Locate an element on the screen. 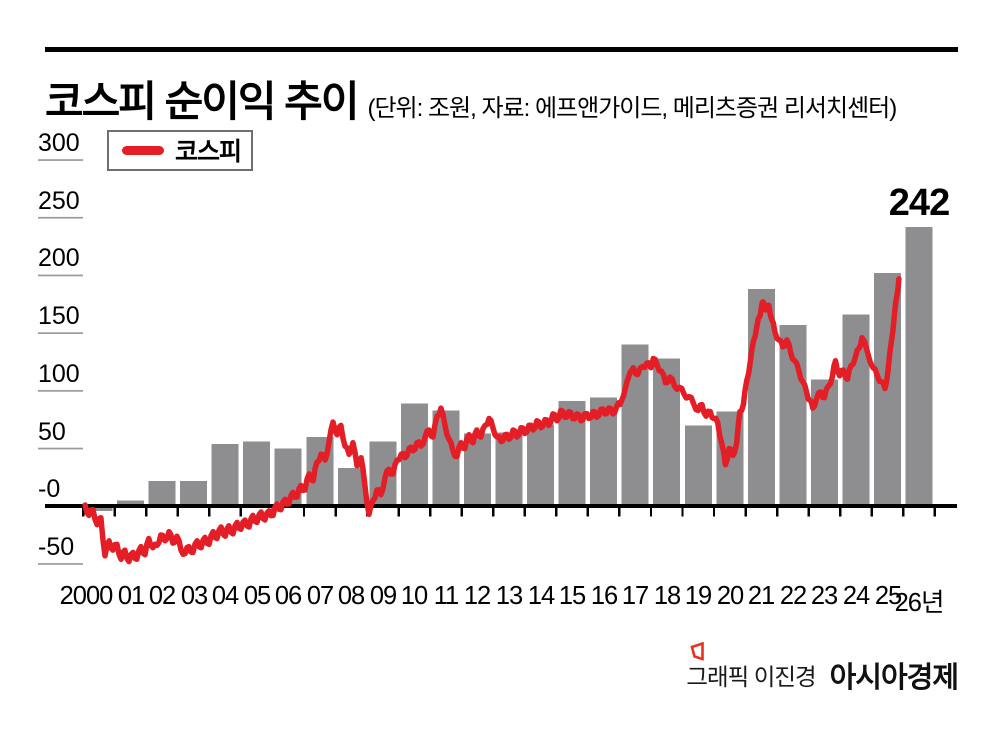 This screenshot has height=731, width=1003. top-rule is located at coordinates (501, 49).